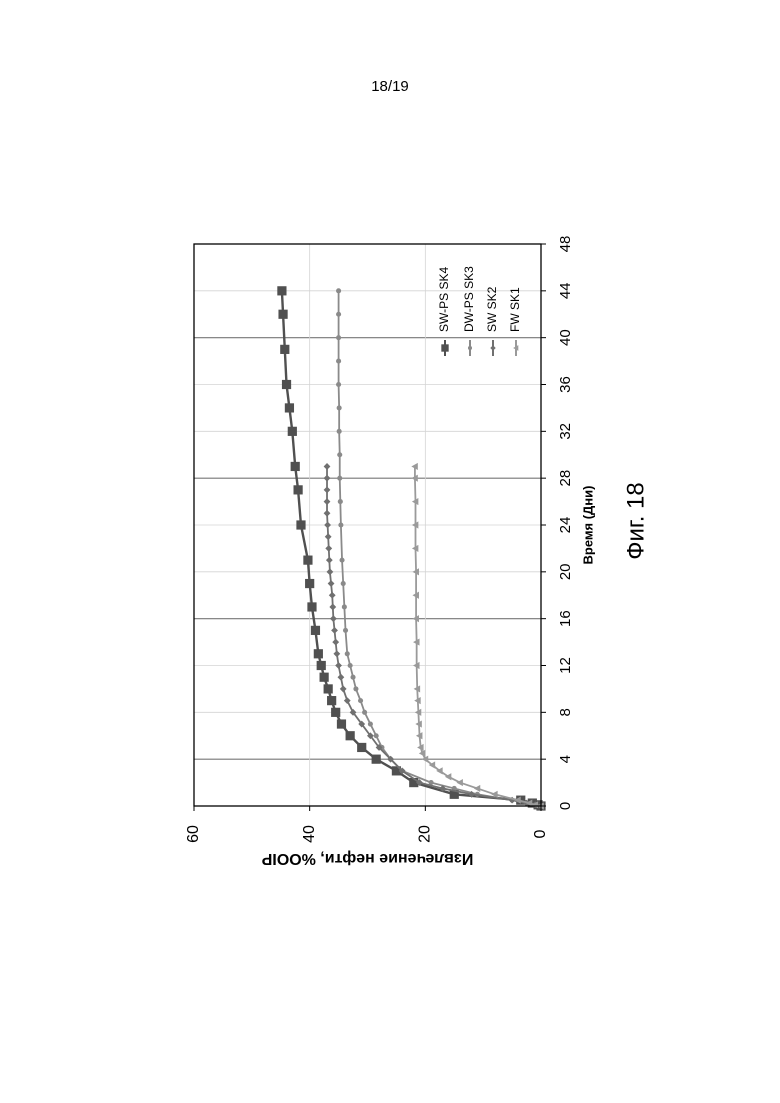 The image size is (780, 1103). Describe the element at coordinates (565, 384) in the screenshot. I see `x-tick-label: 36` at that location.